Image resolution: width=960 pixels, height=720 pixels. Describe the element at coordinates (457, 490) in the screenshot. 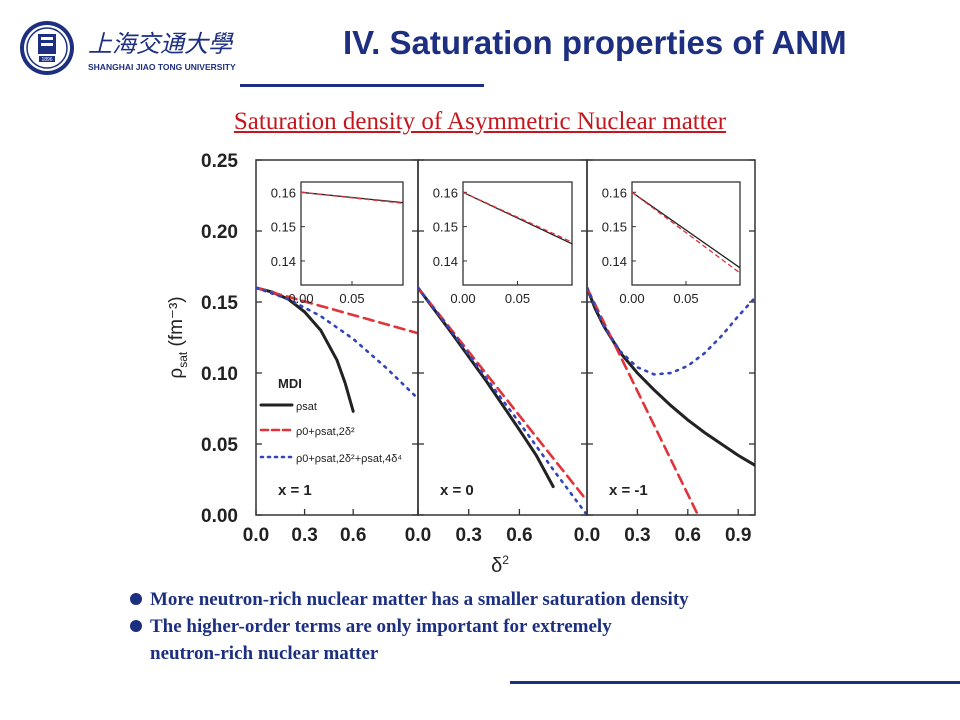

I see `panel-label: x = 0` at that location.